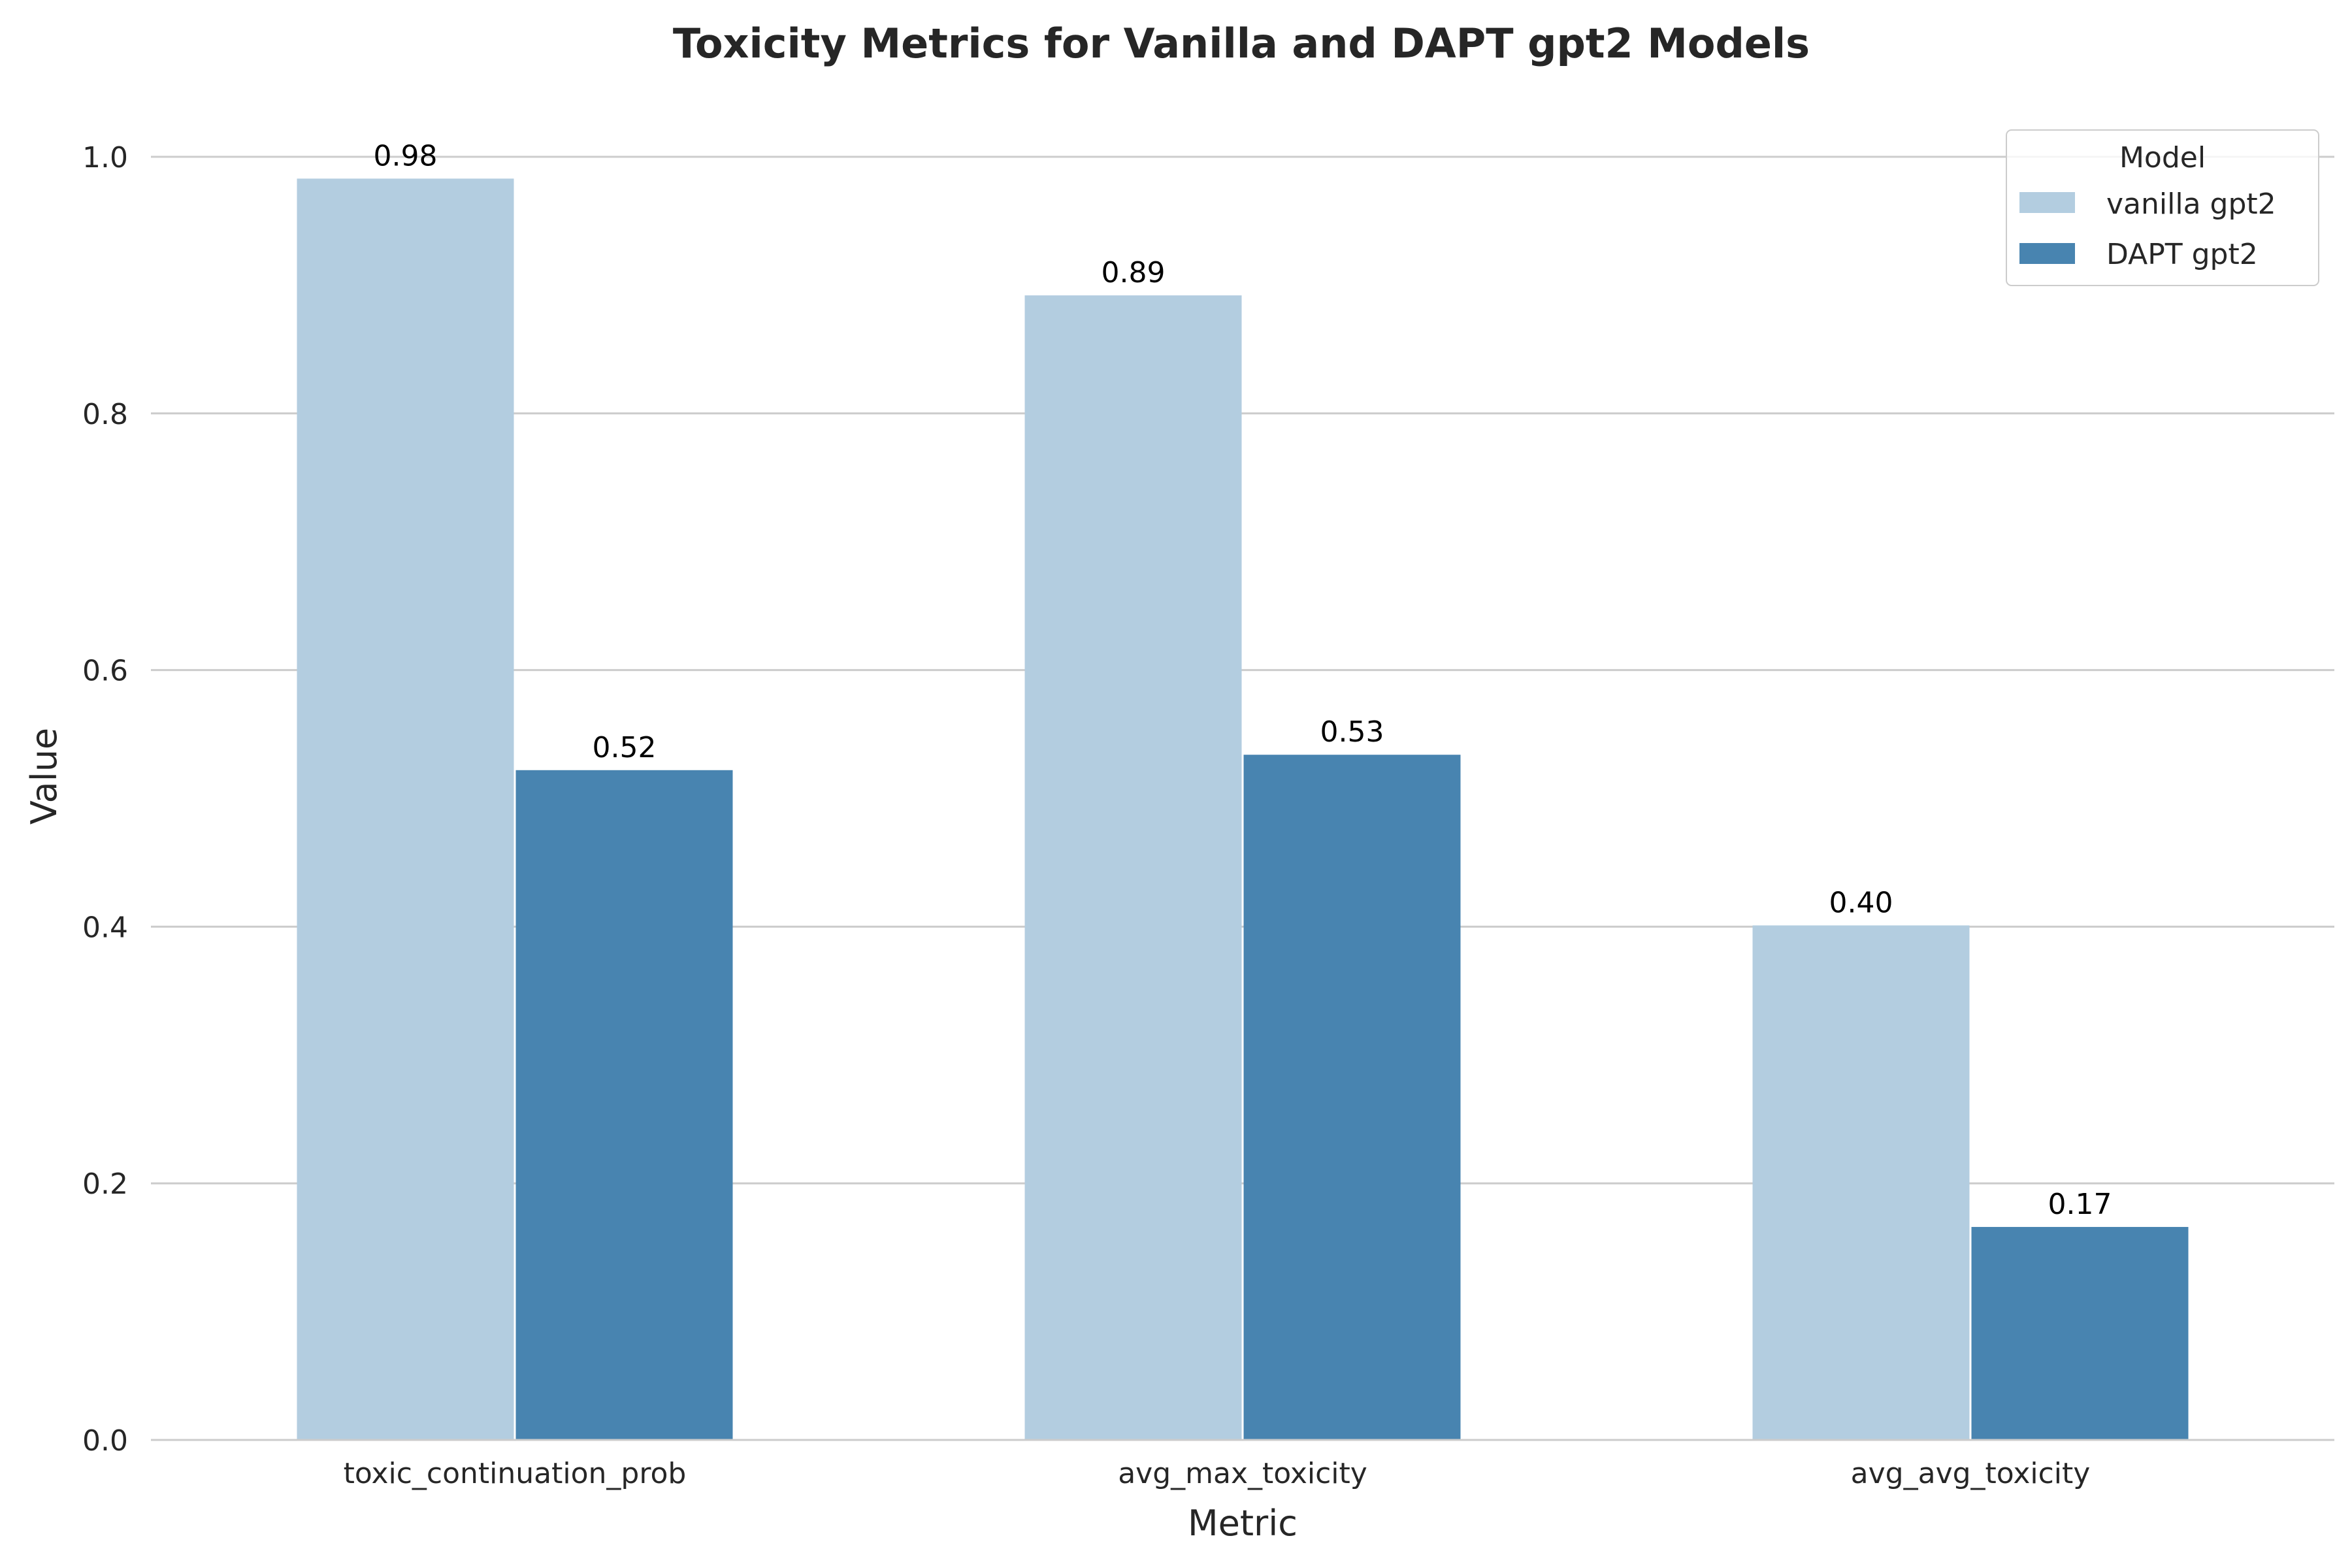 The width and height of the screenshot is (2352, 1568). I want to click on bar-dapt-gpt2-avg-avg-toxicity, so click(2080, 1333).